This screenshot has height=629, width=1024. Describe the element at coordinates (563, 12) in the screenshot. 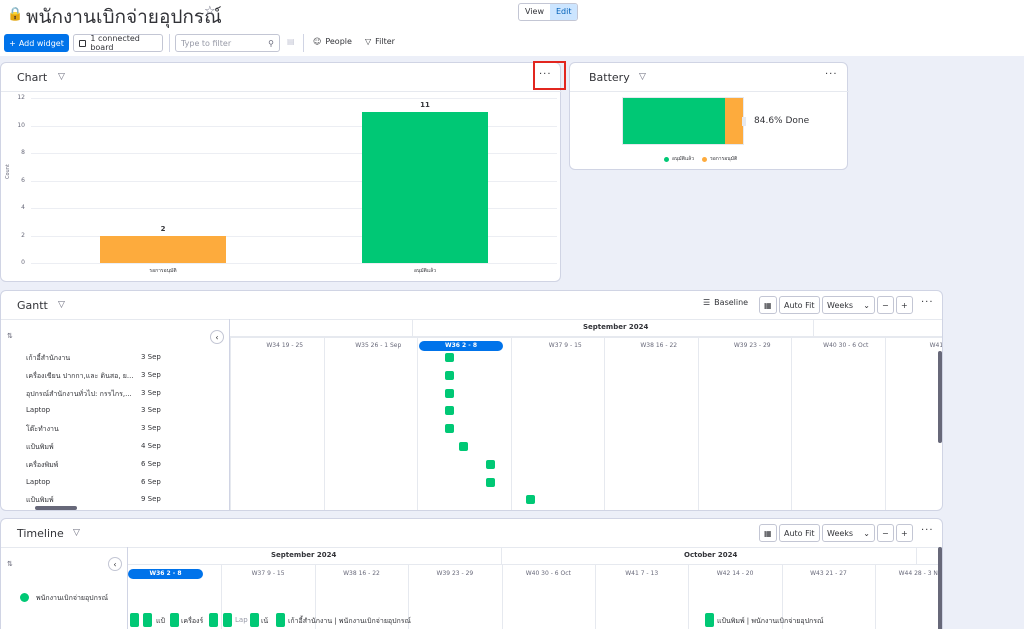

I see `edit-button: Edit` at that location.